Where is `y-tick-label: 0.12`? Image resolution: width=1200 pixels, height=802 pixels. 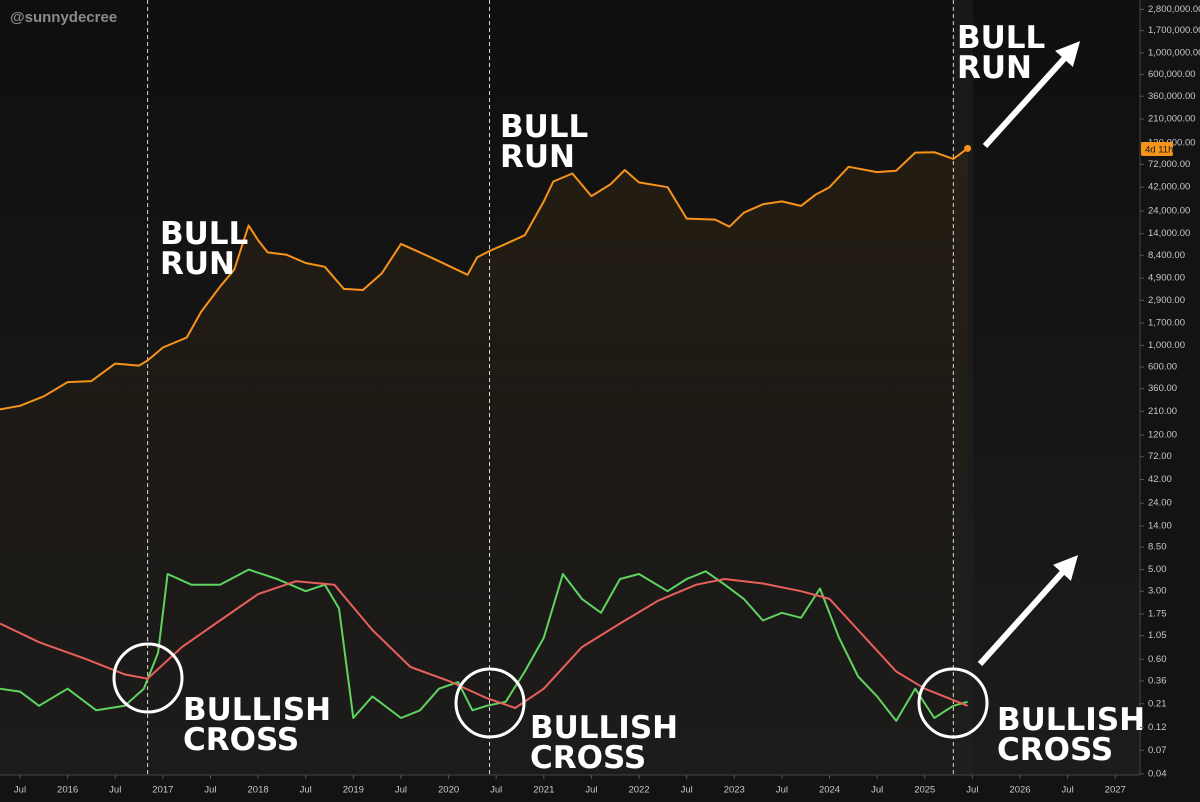 y-tick-label: 0.12 is located at coordinates (1157, 727).